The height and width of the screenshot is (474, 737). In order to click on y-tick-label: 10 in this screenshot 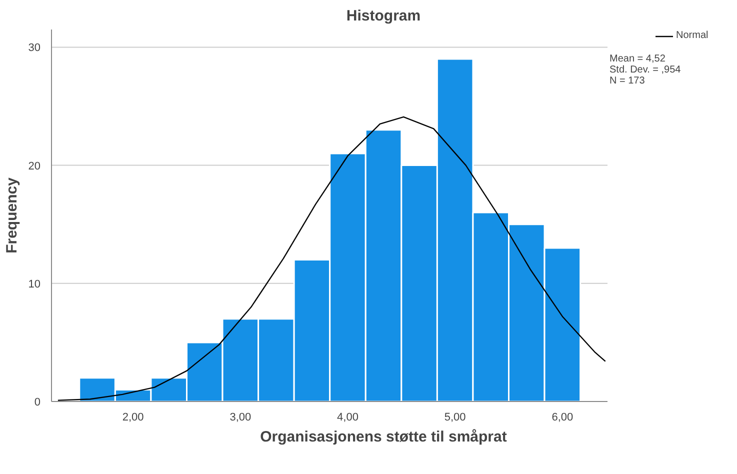, I will do `click(34, 284)`.